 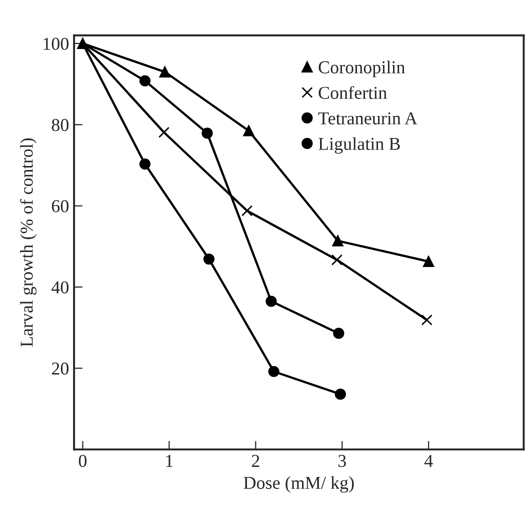 What do you see at coordinates (82, 461) in the screenshot?
I see `x-tick-label: 0` at bounding box center [82, 461].